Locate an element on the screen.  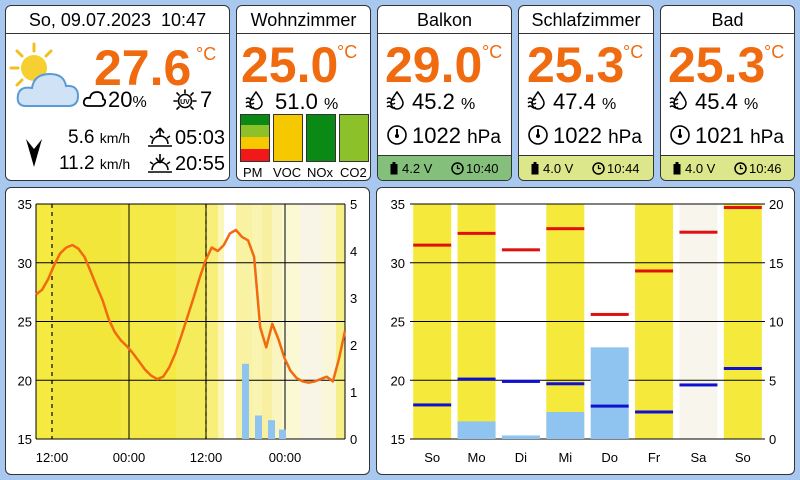
outdoor-temp: 27.6 is located at coordinates (143, 68).